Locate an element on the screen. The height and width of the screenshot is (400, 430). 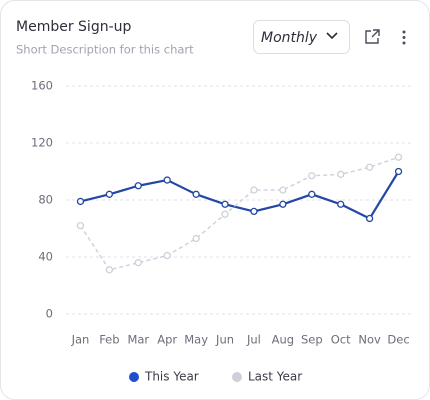
x-tick-label: Oct is located at coordinates (341, 340).